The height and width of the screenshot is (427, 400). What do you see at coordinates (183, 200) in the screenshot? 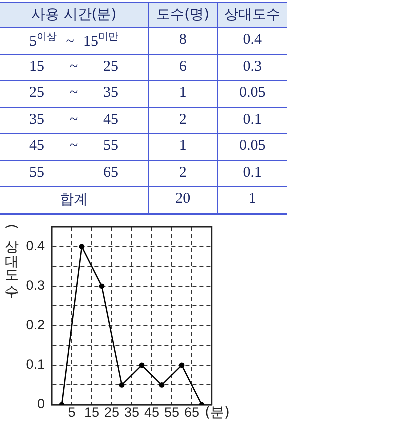
I see `data-label: 20` at bounding box center [183, 200].